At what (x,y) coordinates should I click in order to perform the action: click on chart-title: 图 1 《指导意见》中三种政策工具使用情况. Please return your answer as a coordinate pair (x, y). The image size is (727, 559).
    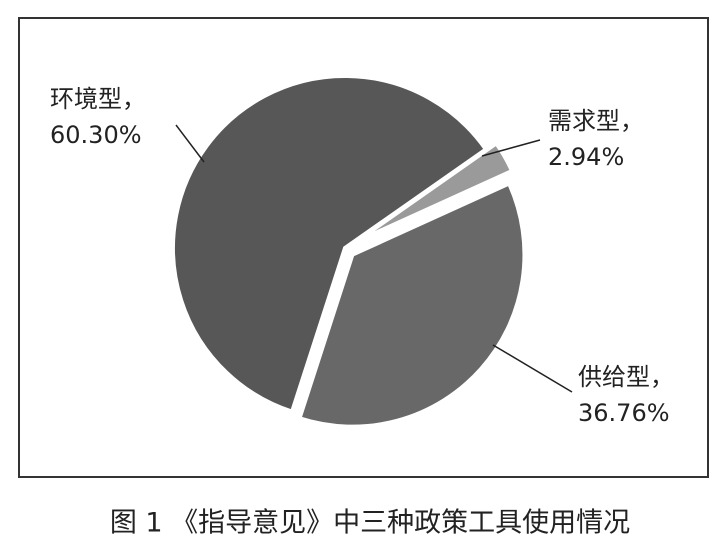
    Looking at the image, I should click on (370, 523).